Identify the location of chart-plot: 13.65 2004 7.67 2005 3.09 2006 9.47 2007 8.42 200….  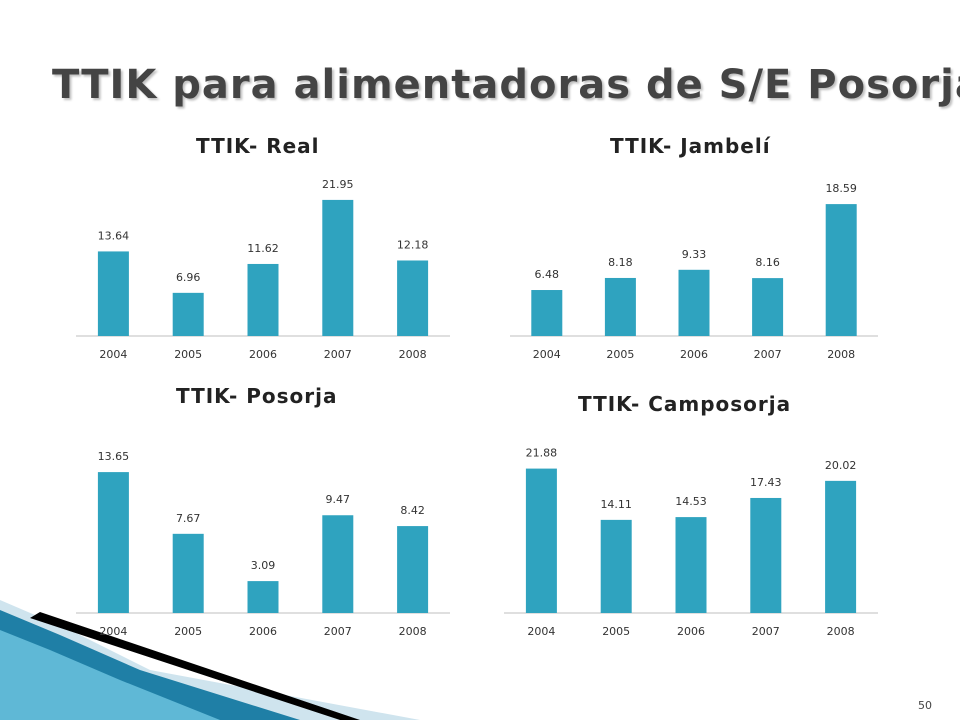
(263, 544).